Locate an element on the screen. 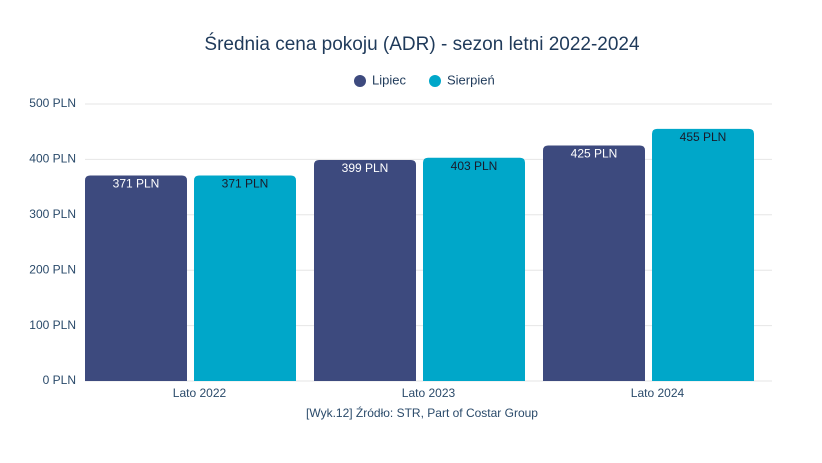 The image size is (822, 463). value-label: 399 PLN is located at coordinates (365, 168).